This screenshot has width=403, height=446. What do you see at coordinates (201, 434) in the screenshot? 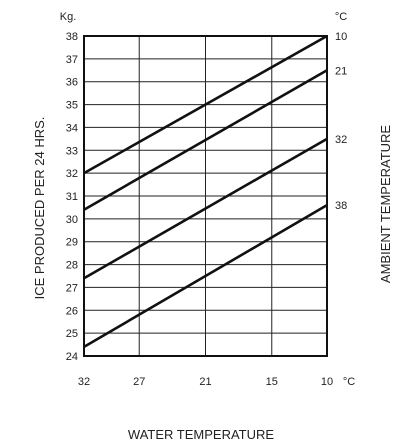
I see `x-axis-title: WATER TEMPERATURE` at bounding box center [201, 434].